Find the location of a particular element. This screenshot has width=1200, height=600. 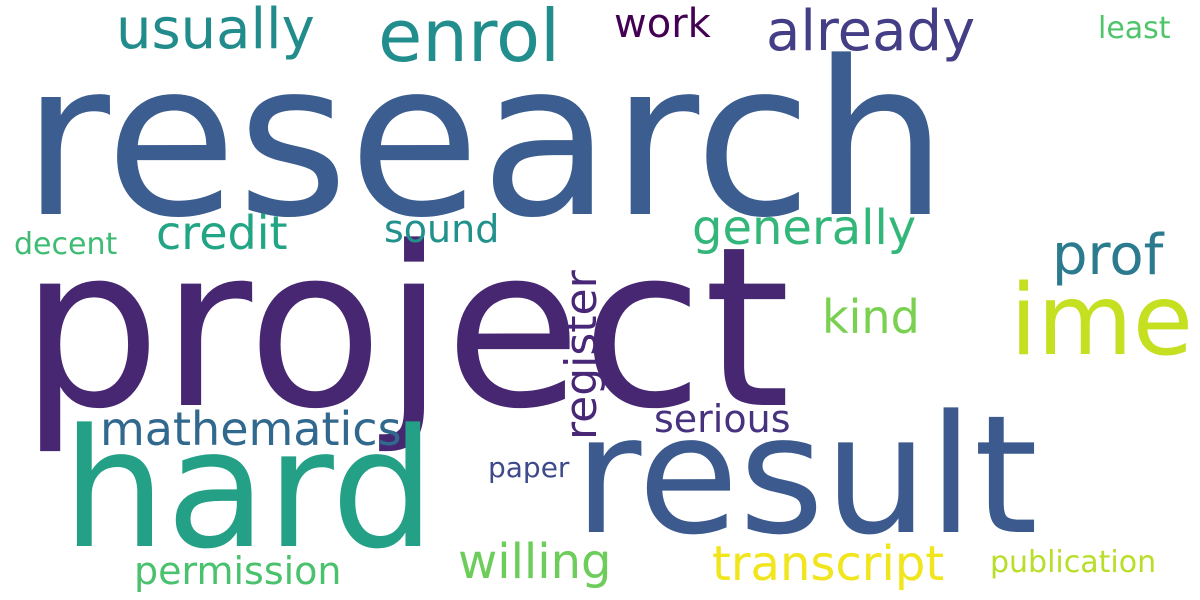

word-generally: generally is located at coordinates (804, 228).